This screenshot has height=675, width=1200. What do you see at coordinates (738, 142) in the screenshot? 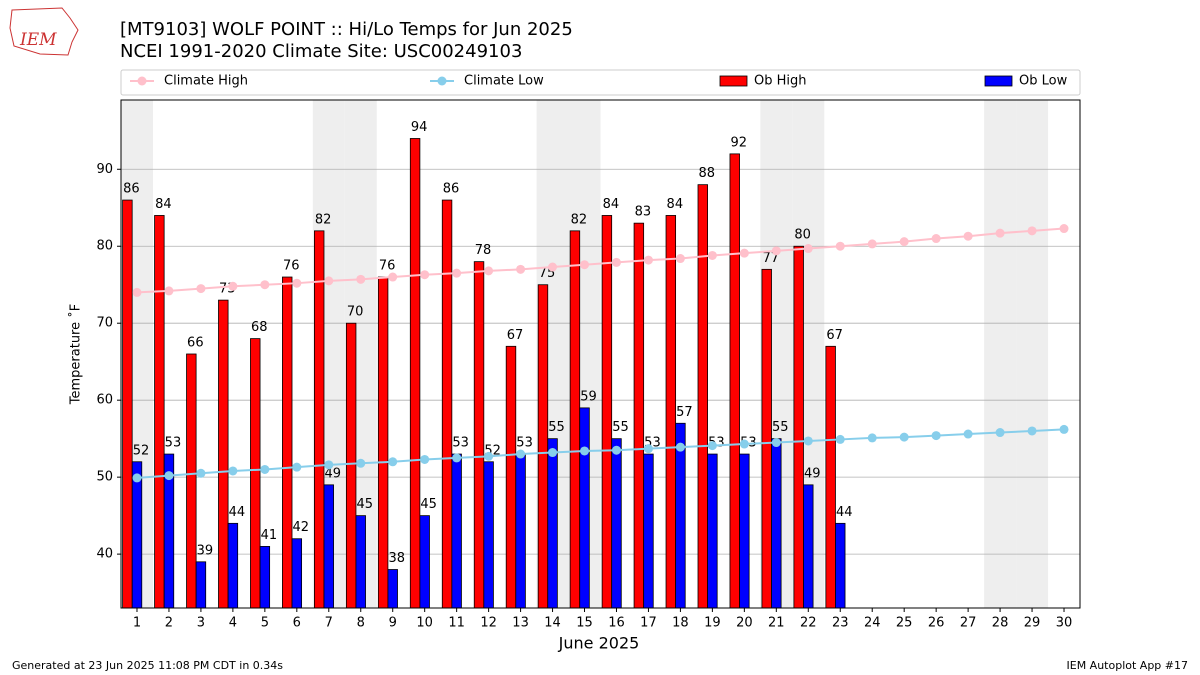
I see `value-label: 92` at bounding box center [738, 142].